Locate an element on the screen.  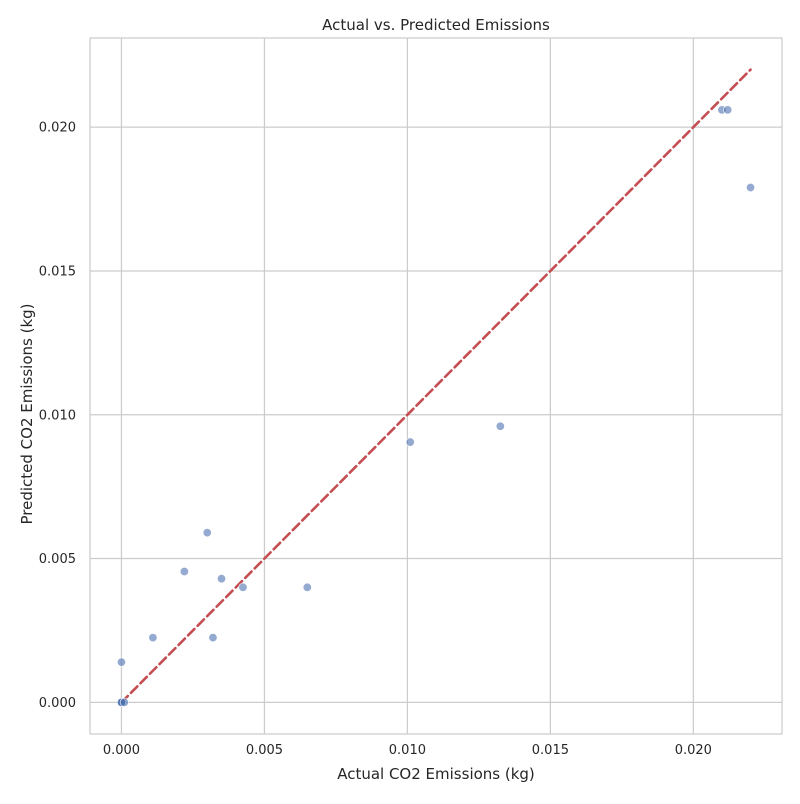
x-axis-label: Actual CO2 Emissions (kg) is located at coordinates (436, 774).